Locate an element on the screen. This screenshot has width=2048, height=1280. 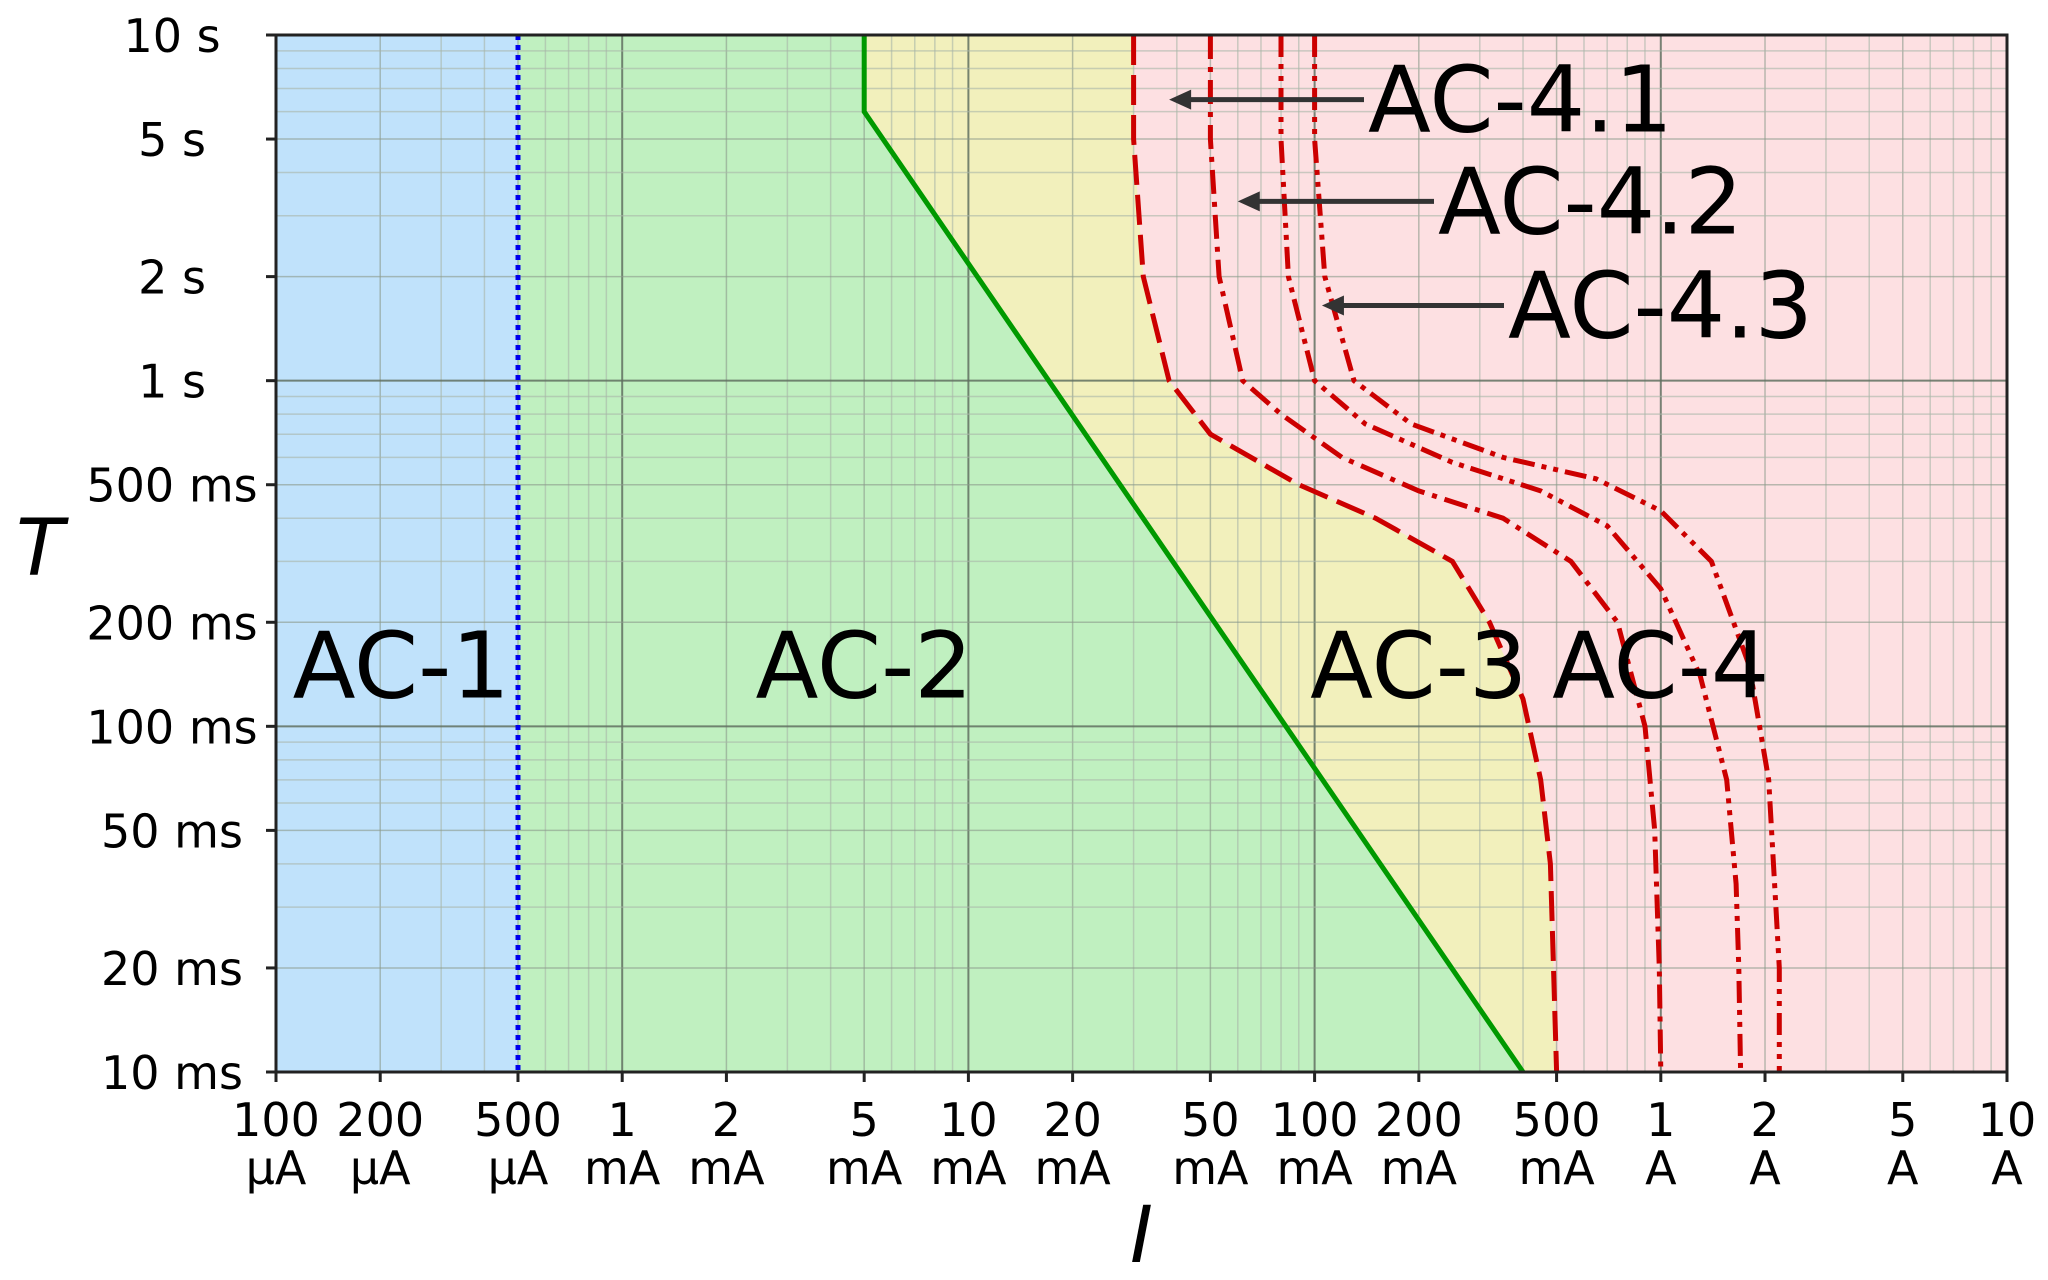
curve-label-3: AC-4.3 is located at coordinates (1660, 305).